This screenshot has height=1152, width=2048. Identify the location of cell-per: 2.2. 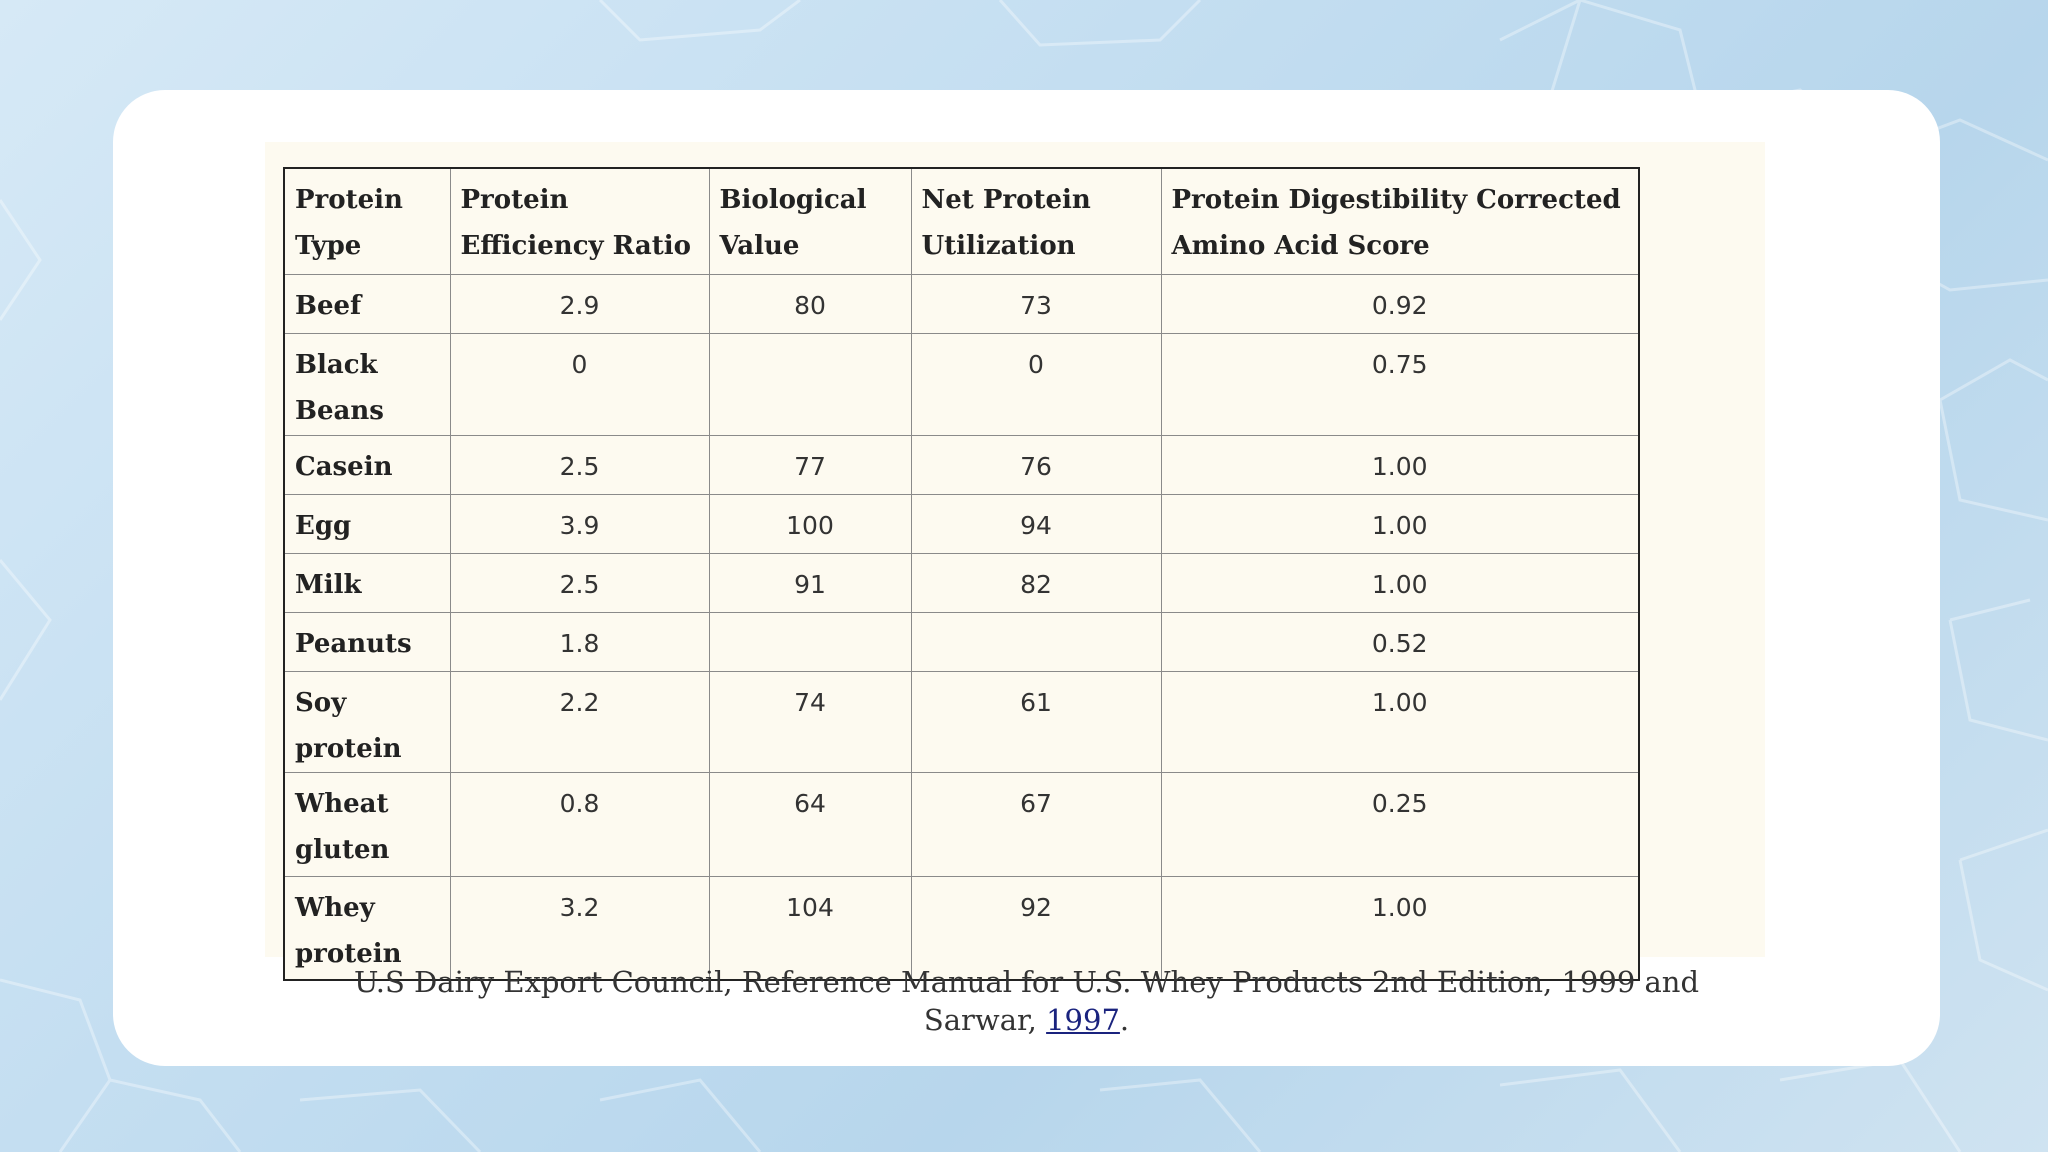
(579, 721).